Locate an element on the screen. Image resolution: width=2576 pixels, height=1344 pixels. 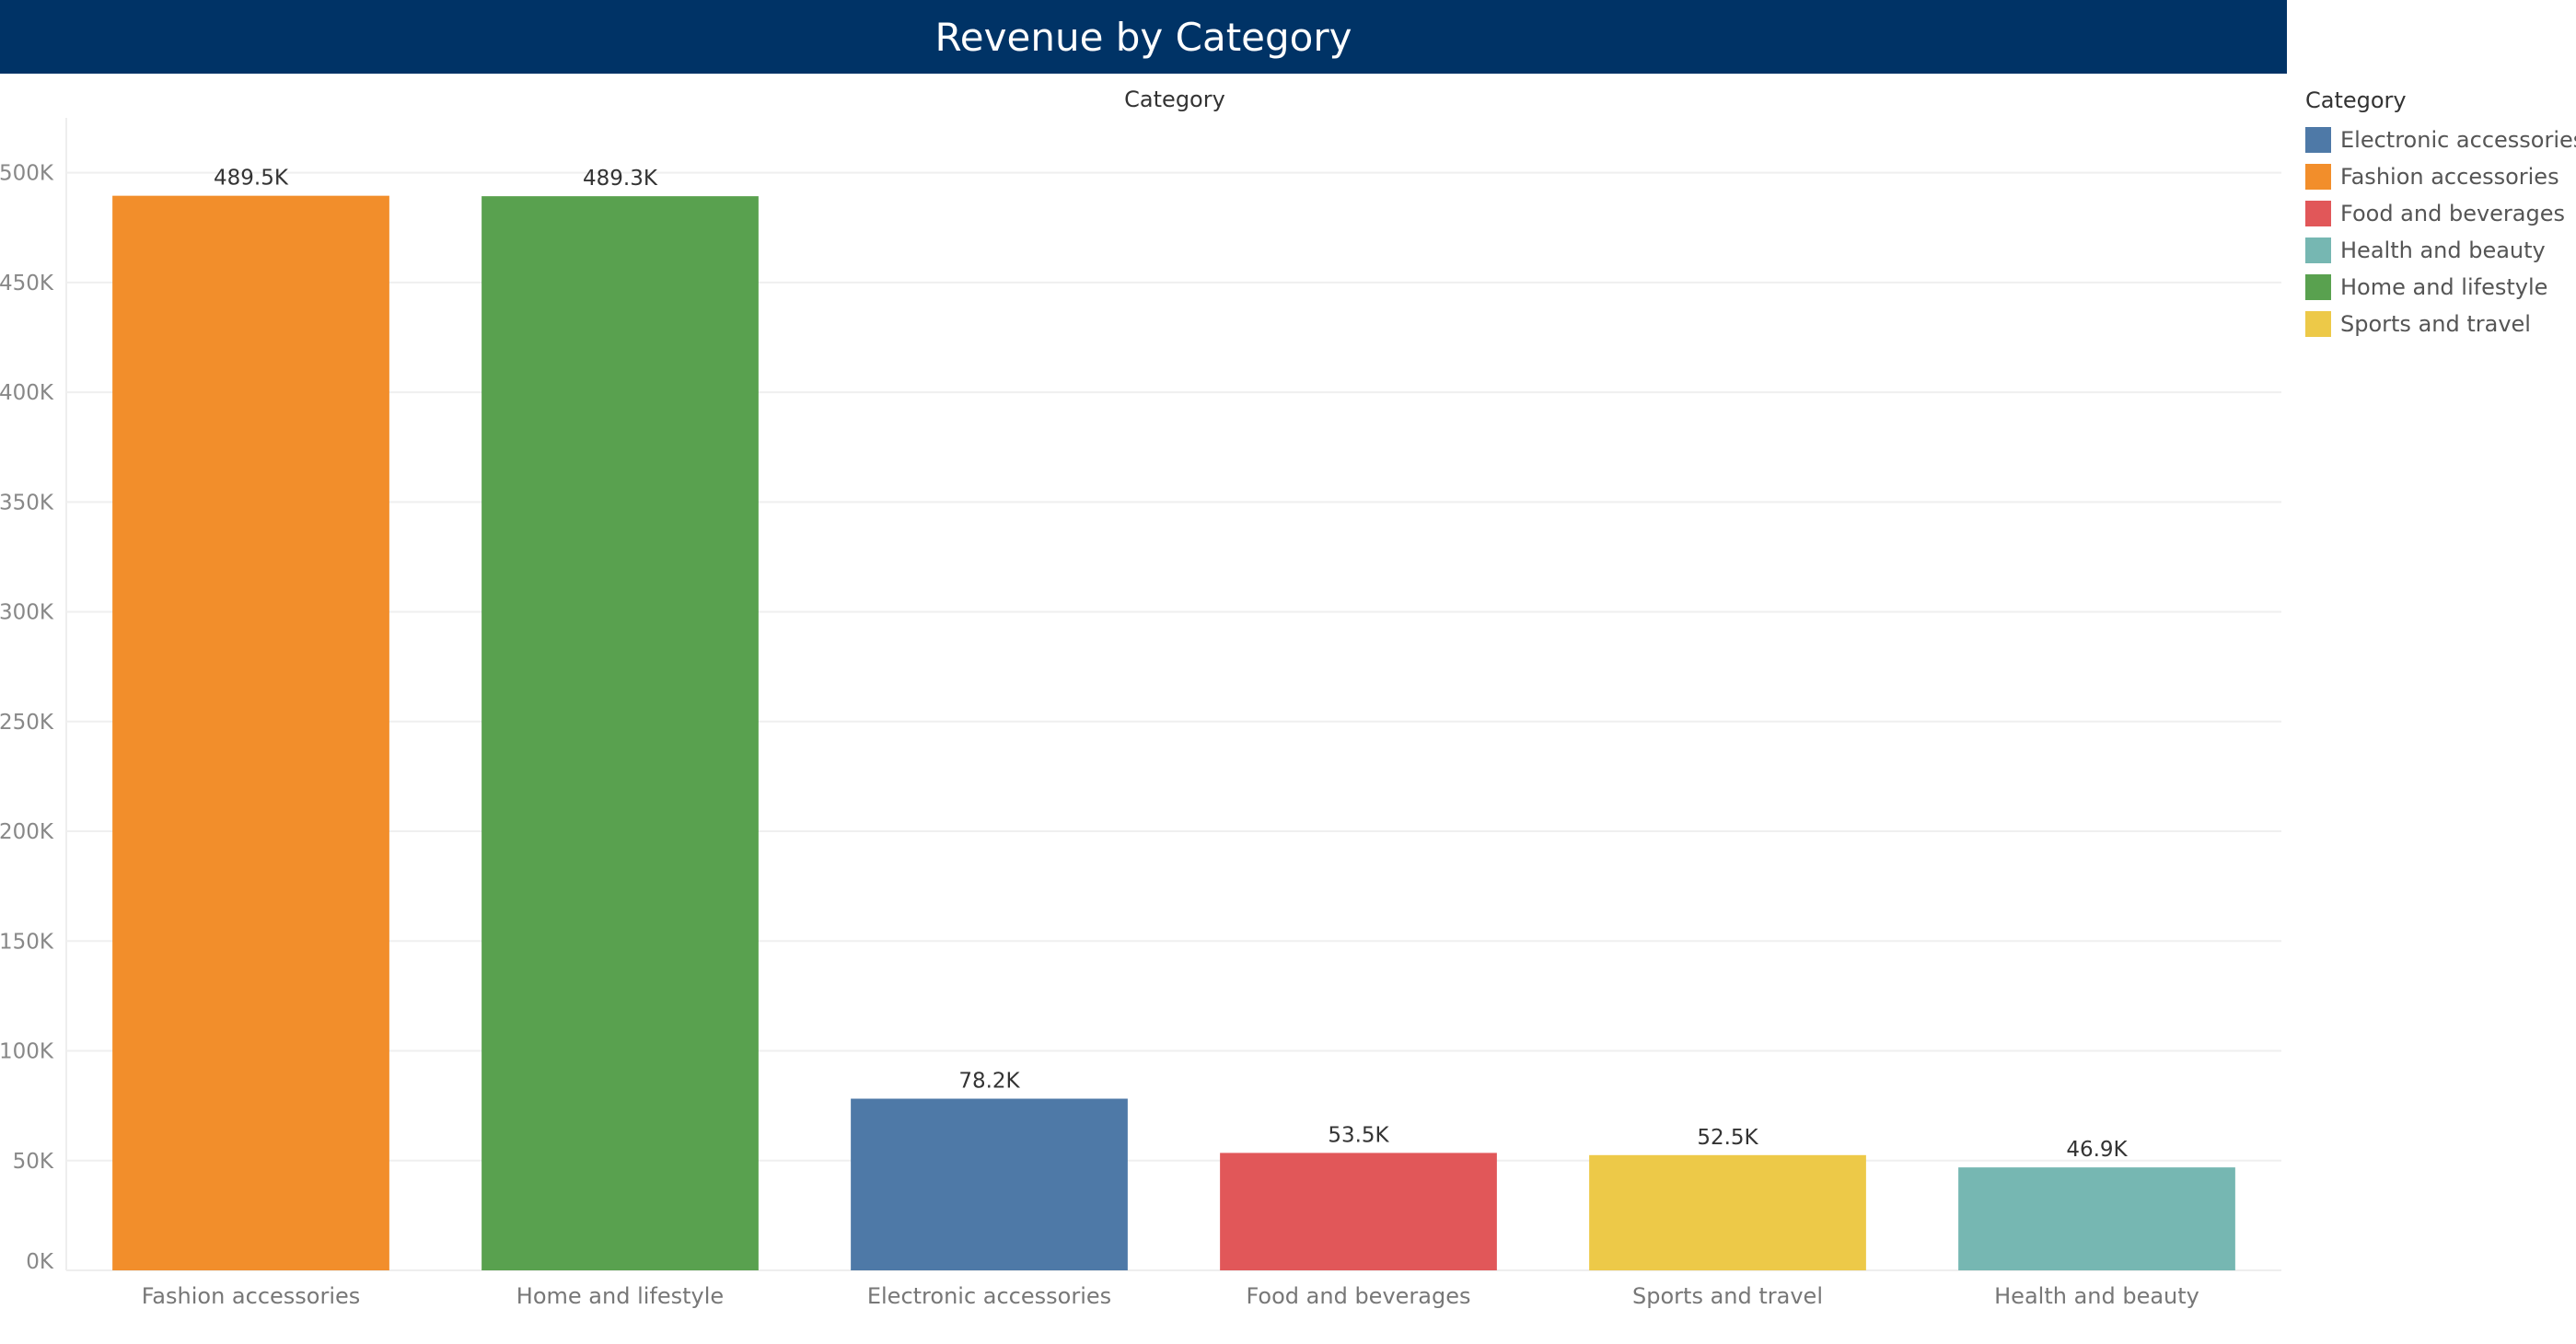
legend-item: Electronic accessories is located at coordinates (2440, 140).